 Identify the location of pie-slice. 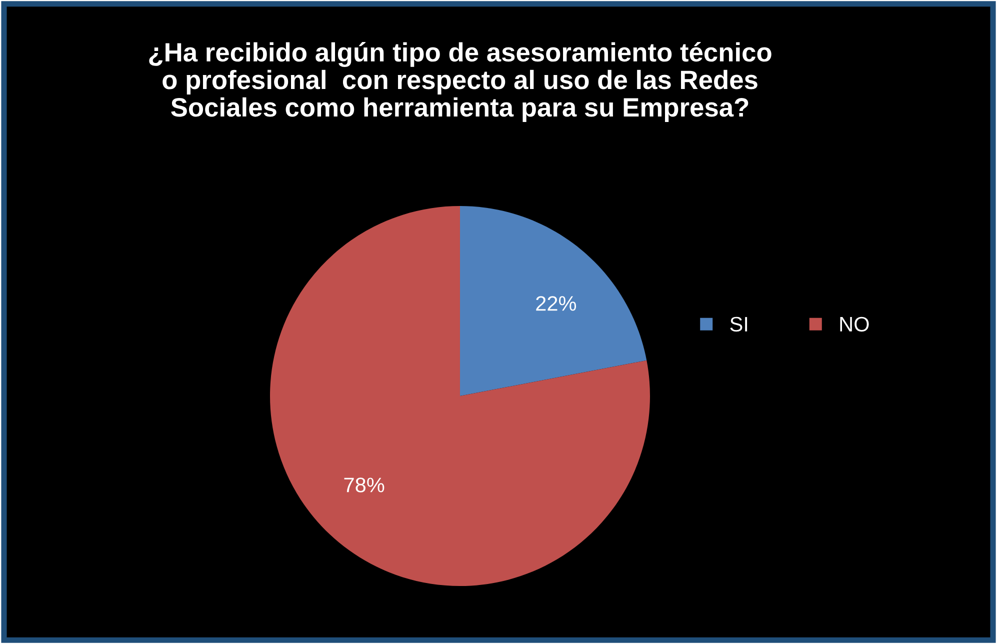
(553, 301).